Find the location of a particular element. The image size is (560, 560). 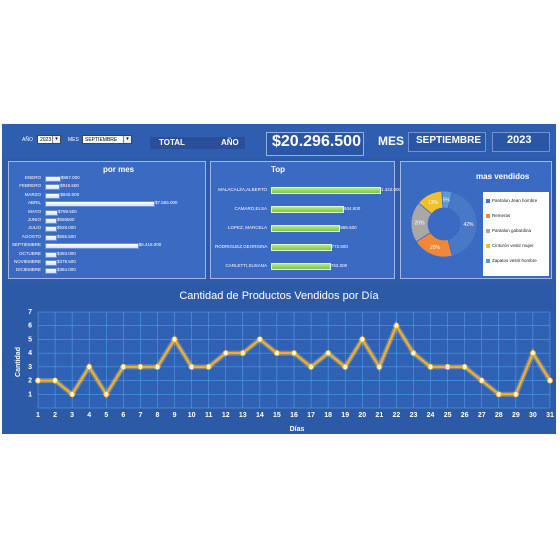

x-tick-label: 17 is located at coordinates (311, 415).